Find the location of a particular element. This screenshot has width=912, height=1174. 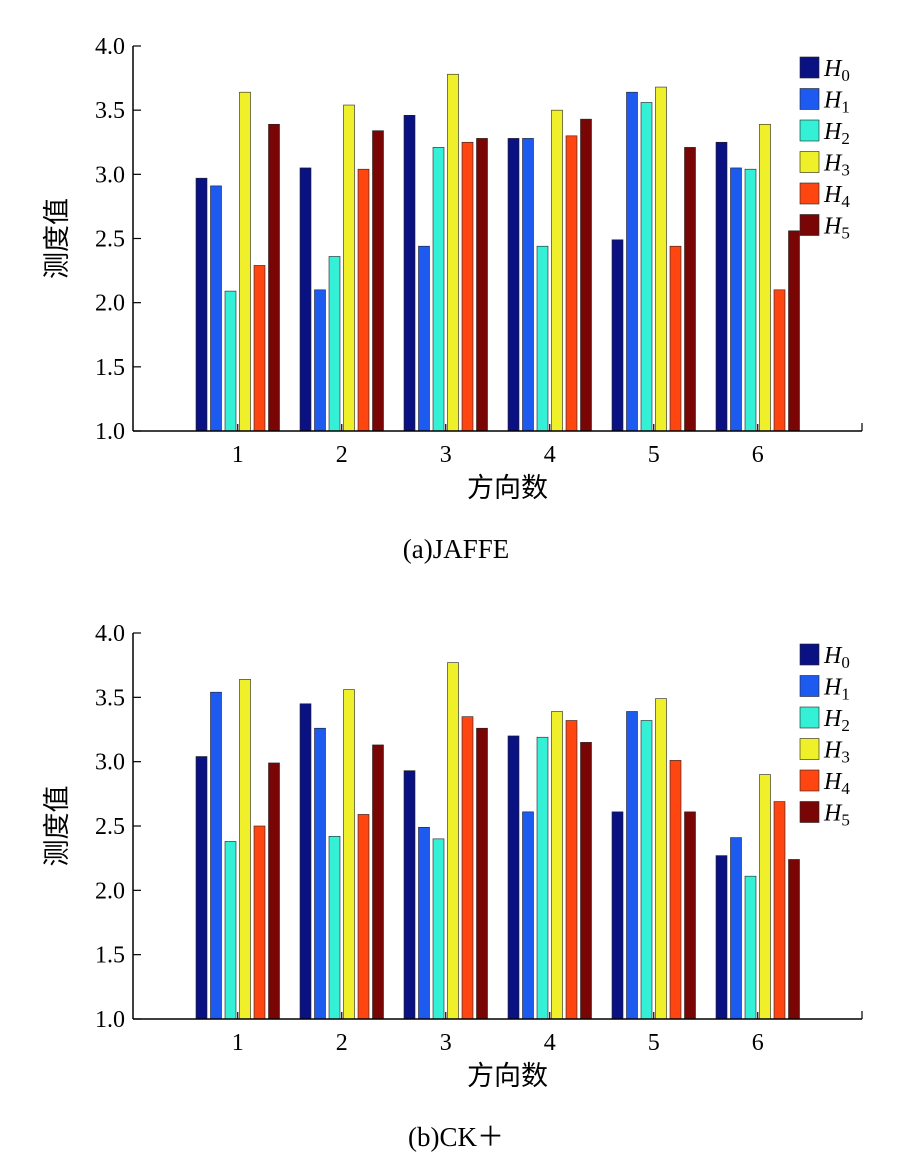

legend-label-h2: H2 is located at coordinates (836, 133).